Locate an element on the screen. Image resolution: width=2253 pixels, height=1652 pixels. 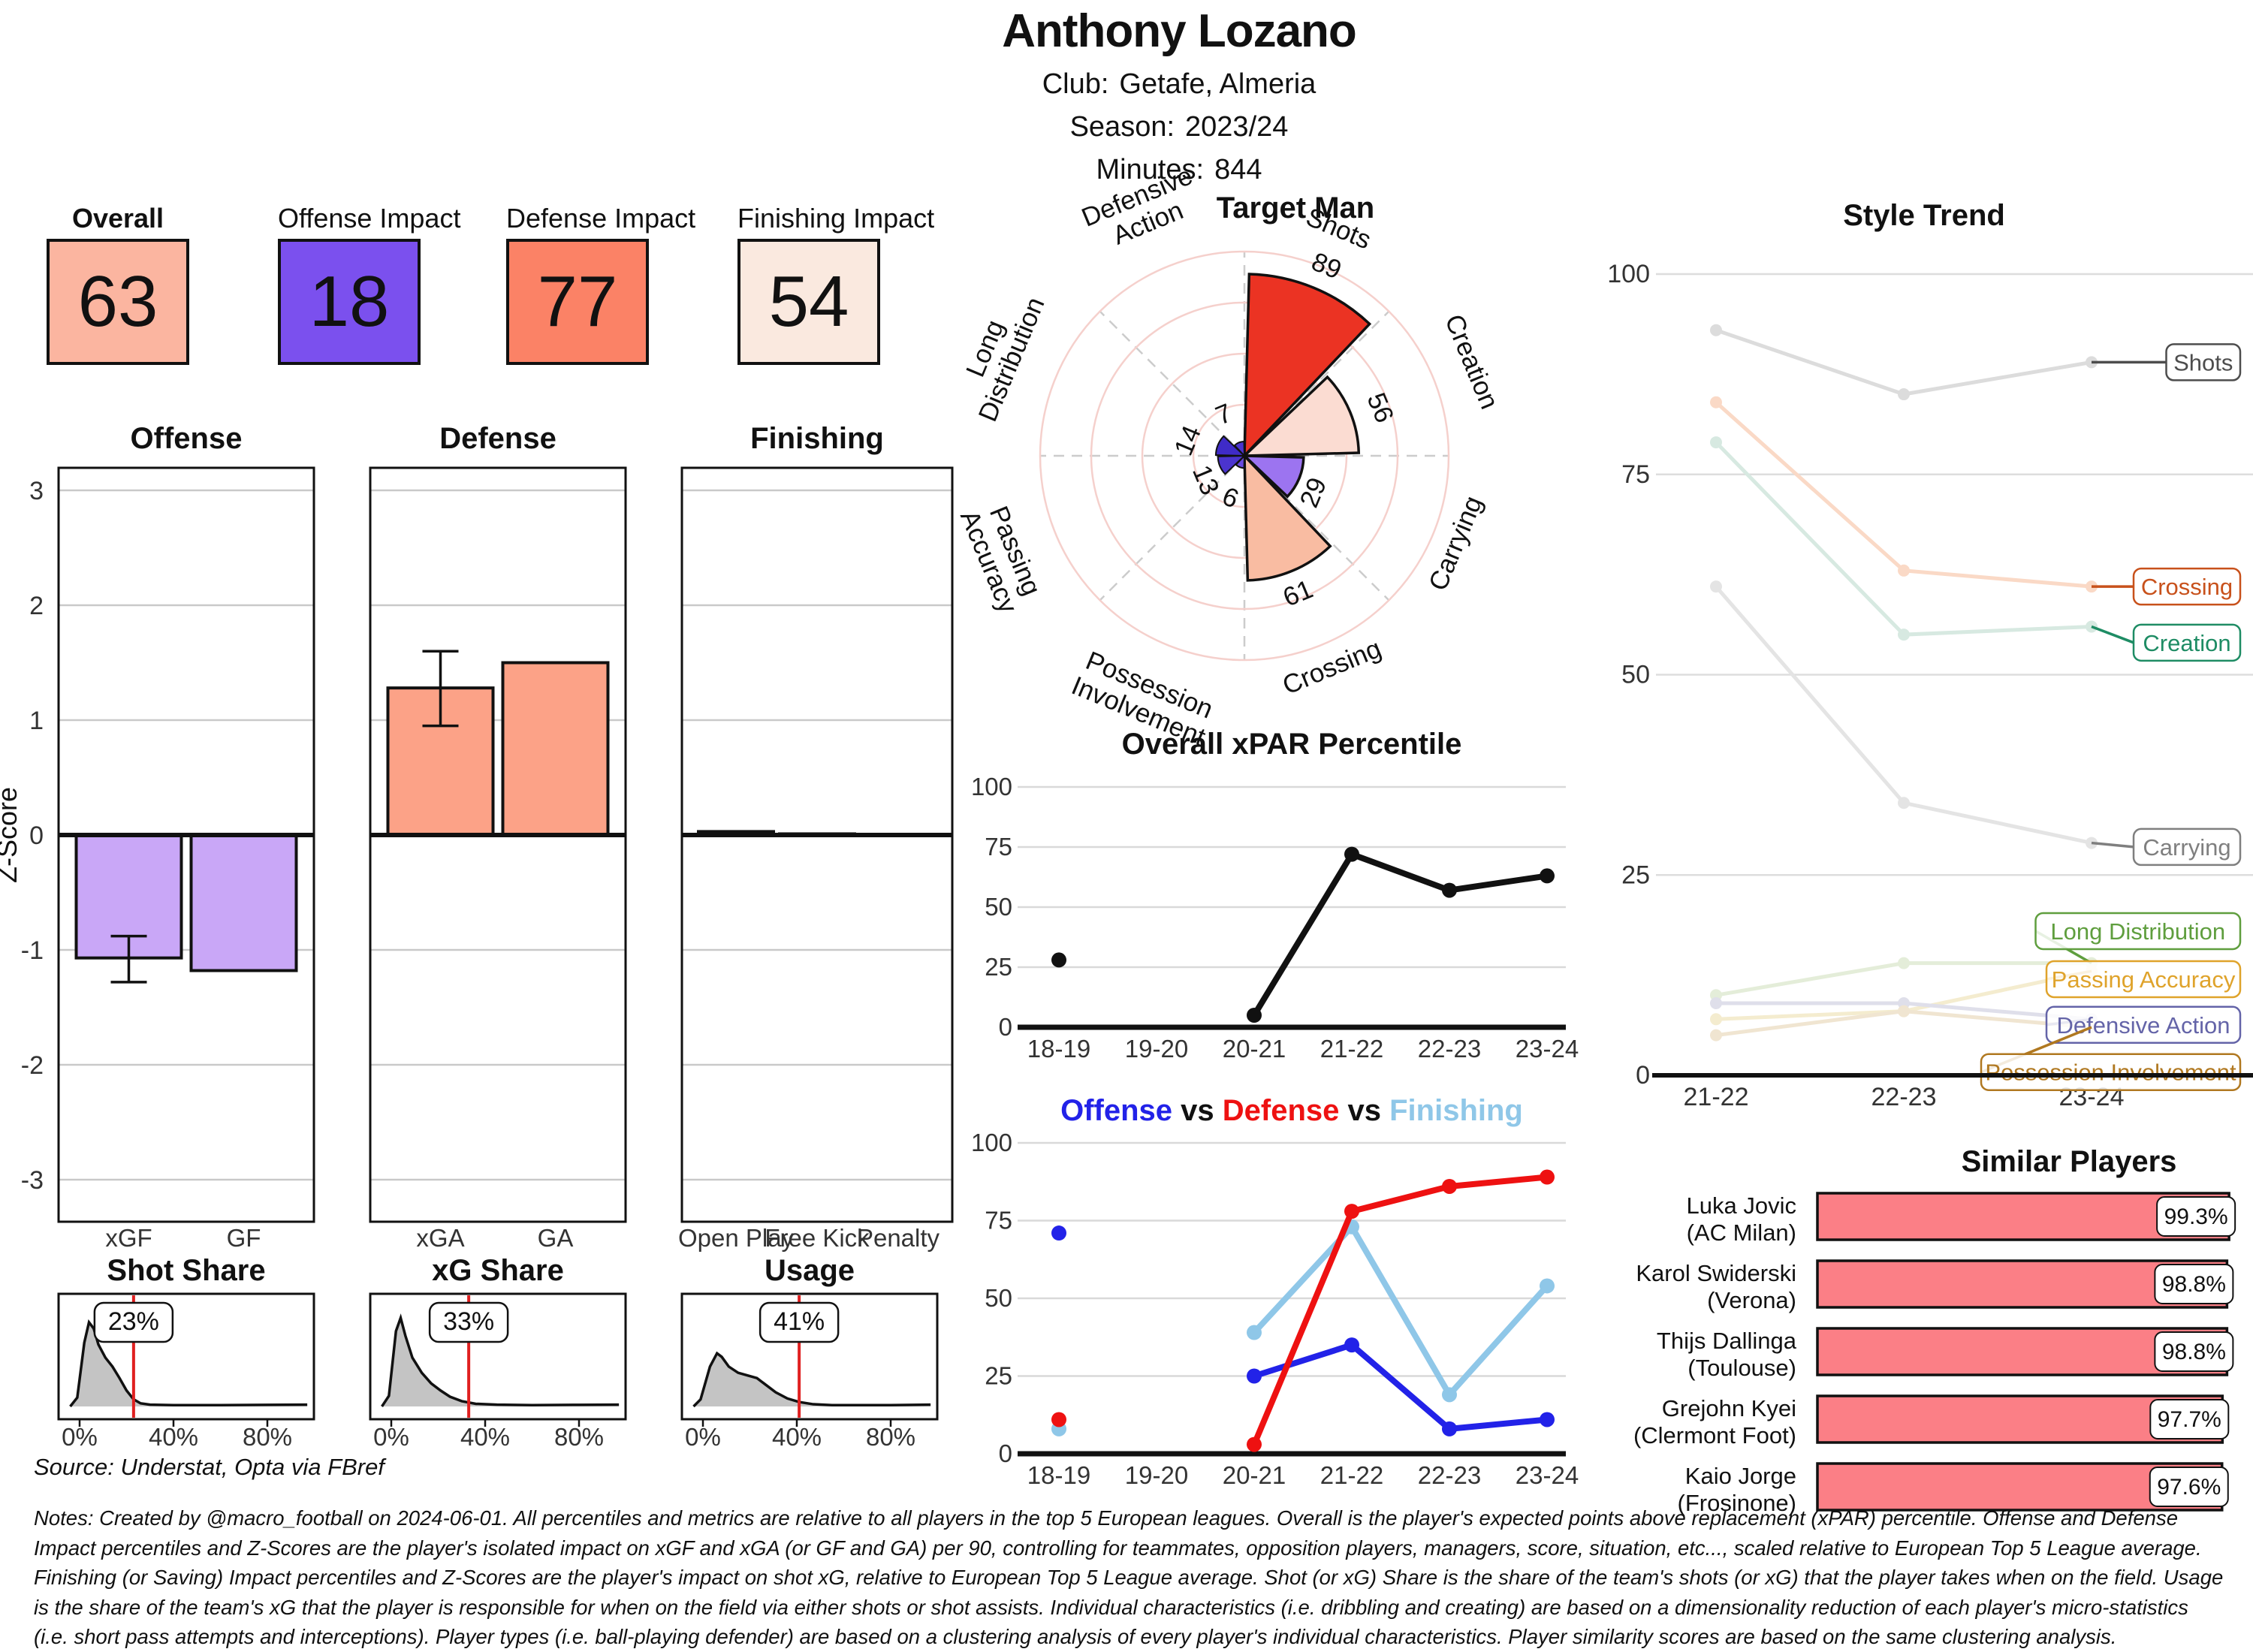
y-tick: 1 is located at coordinates (37, 721).